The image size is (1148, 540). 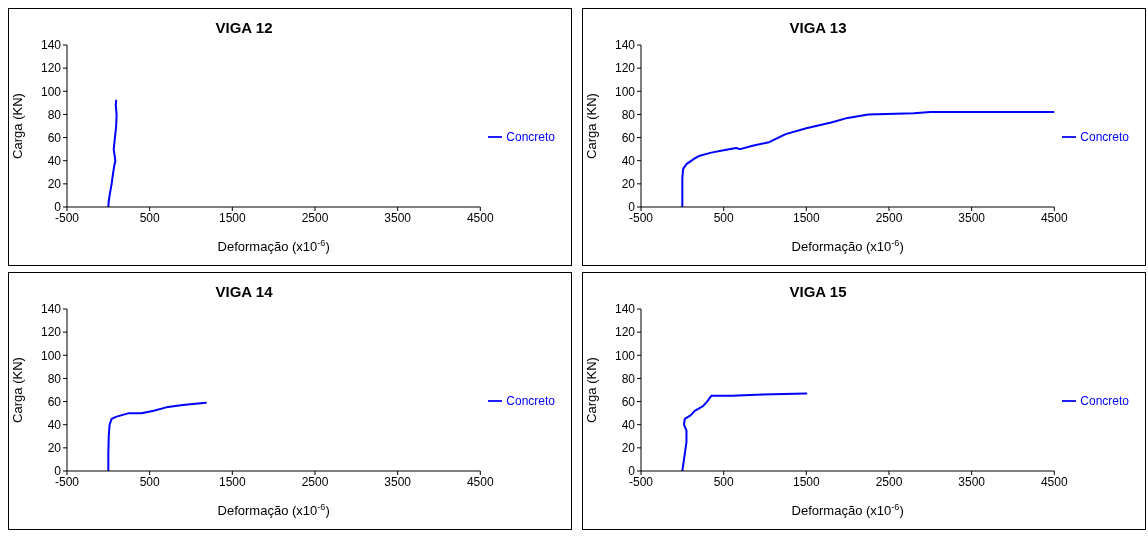 I want to click on chart-title: VIGA 14, so click(x=244, y=291).